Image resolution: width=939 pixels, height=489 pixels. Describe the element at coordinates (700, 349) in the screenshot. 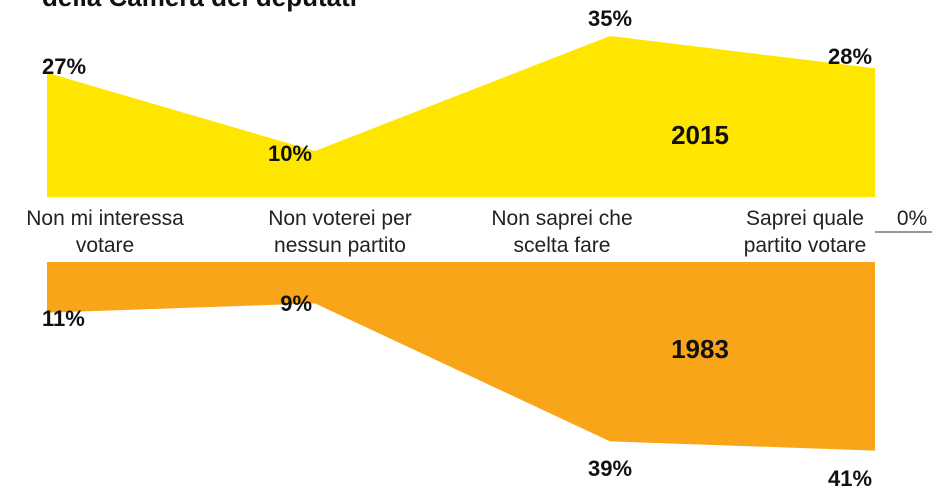

I see `series-label: 1983` at that location.